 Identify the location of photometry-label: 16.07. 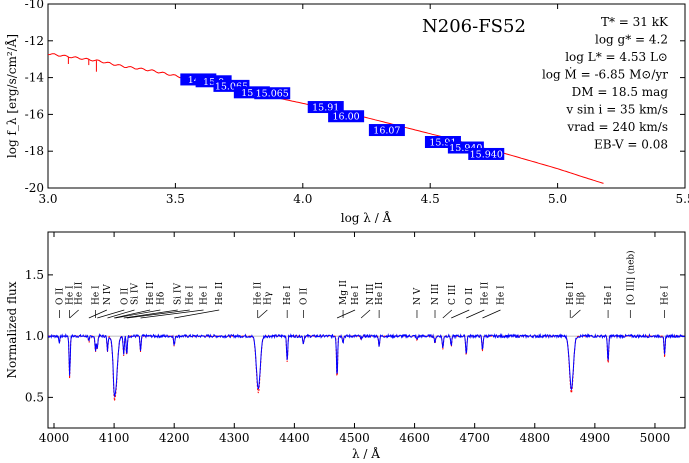
(386, 131).